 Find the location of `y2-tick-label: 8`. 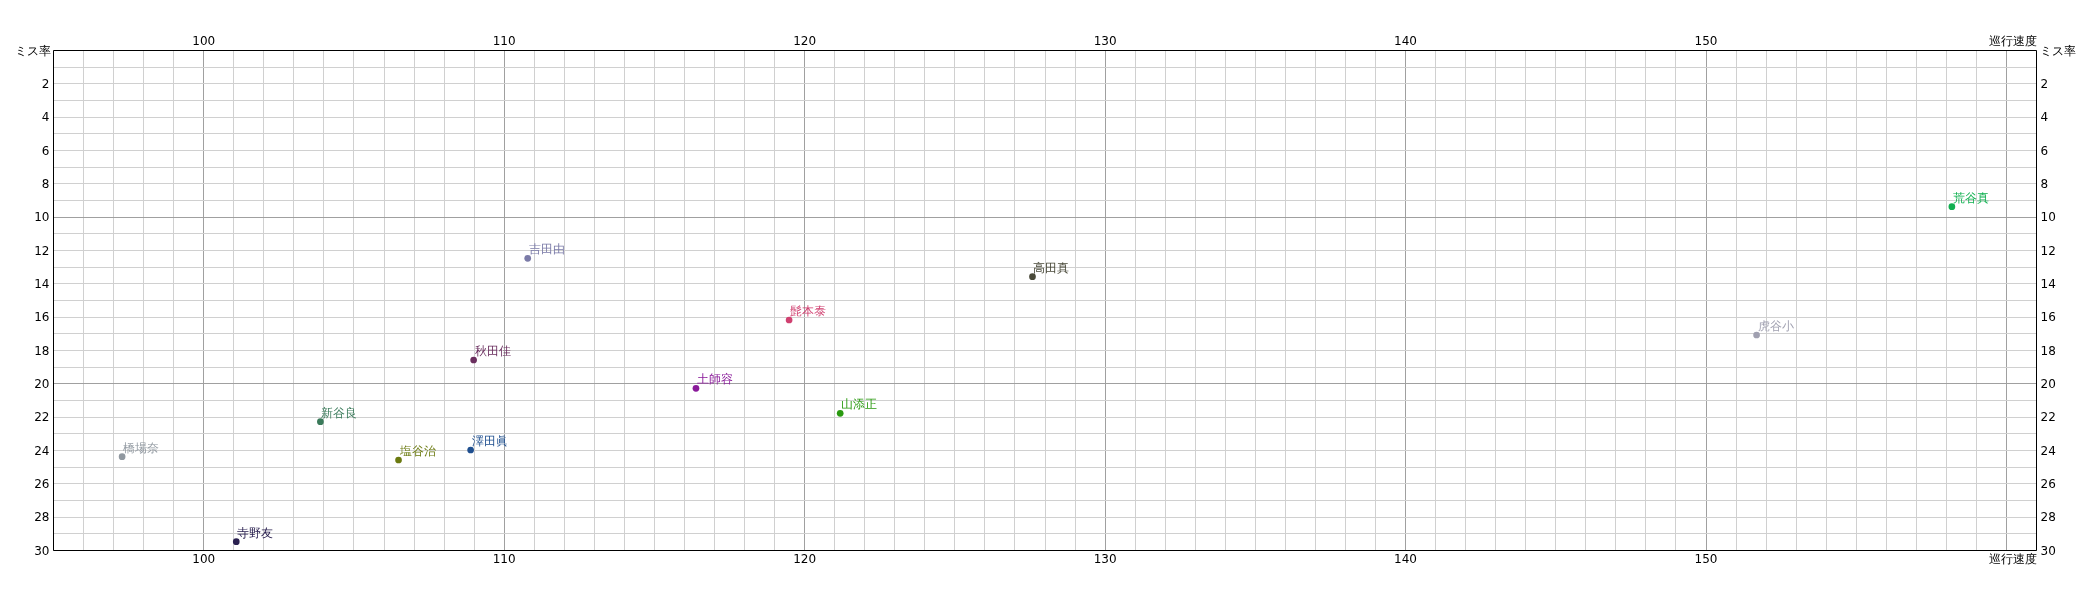

y2-tick-label: 8 is located at coordinates (2044, 183).